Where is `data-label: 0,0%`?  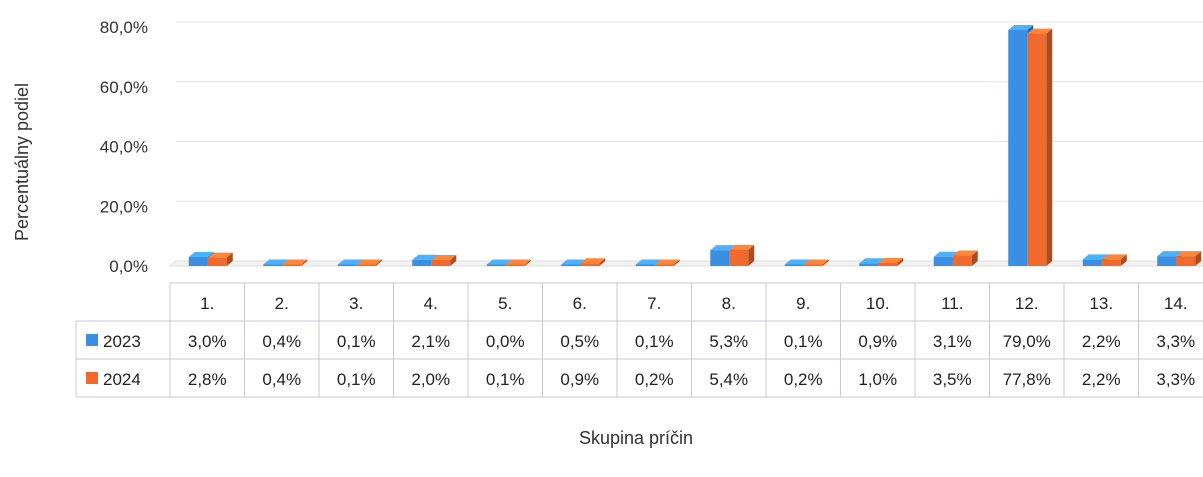 data-label: 0,0% is located at coordinates (505, 341).